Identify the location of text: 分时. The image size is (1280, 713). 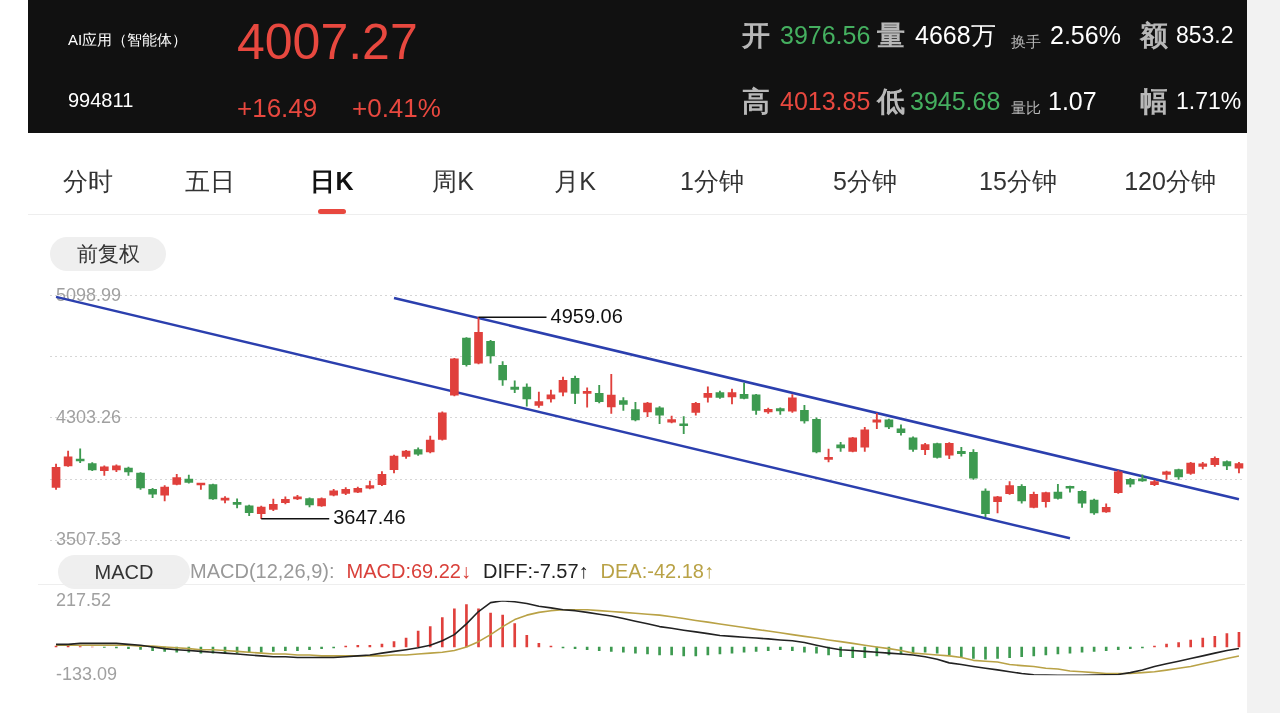
(88, 181).